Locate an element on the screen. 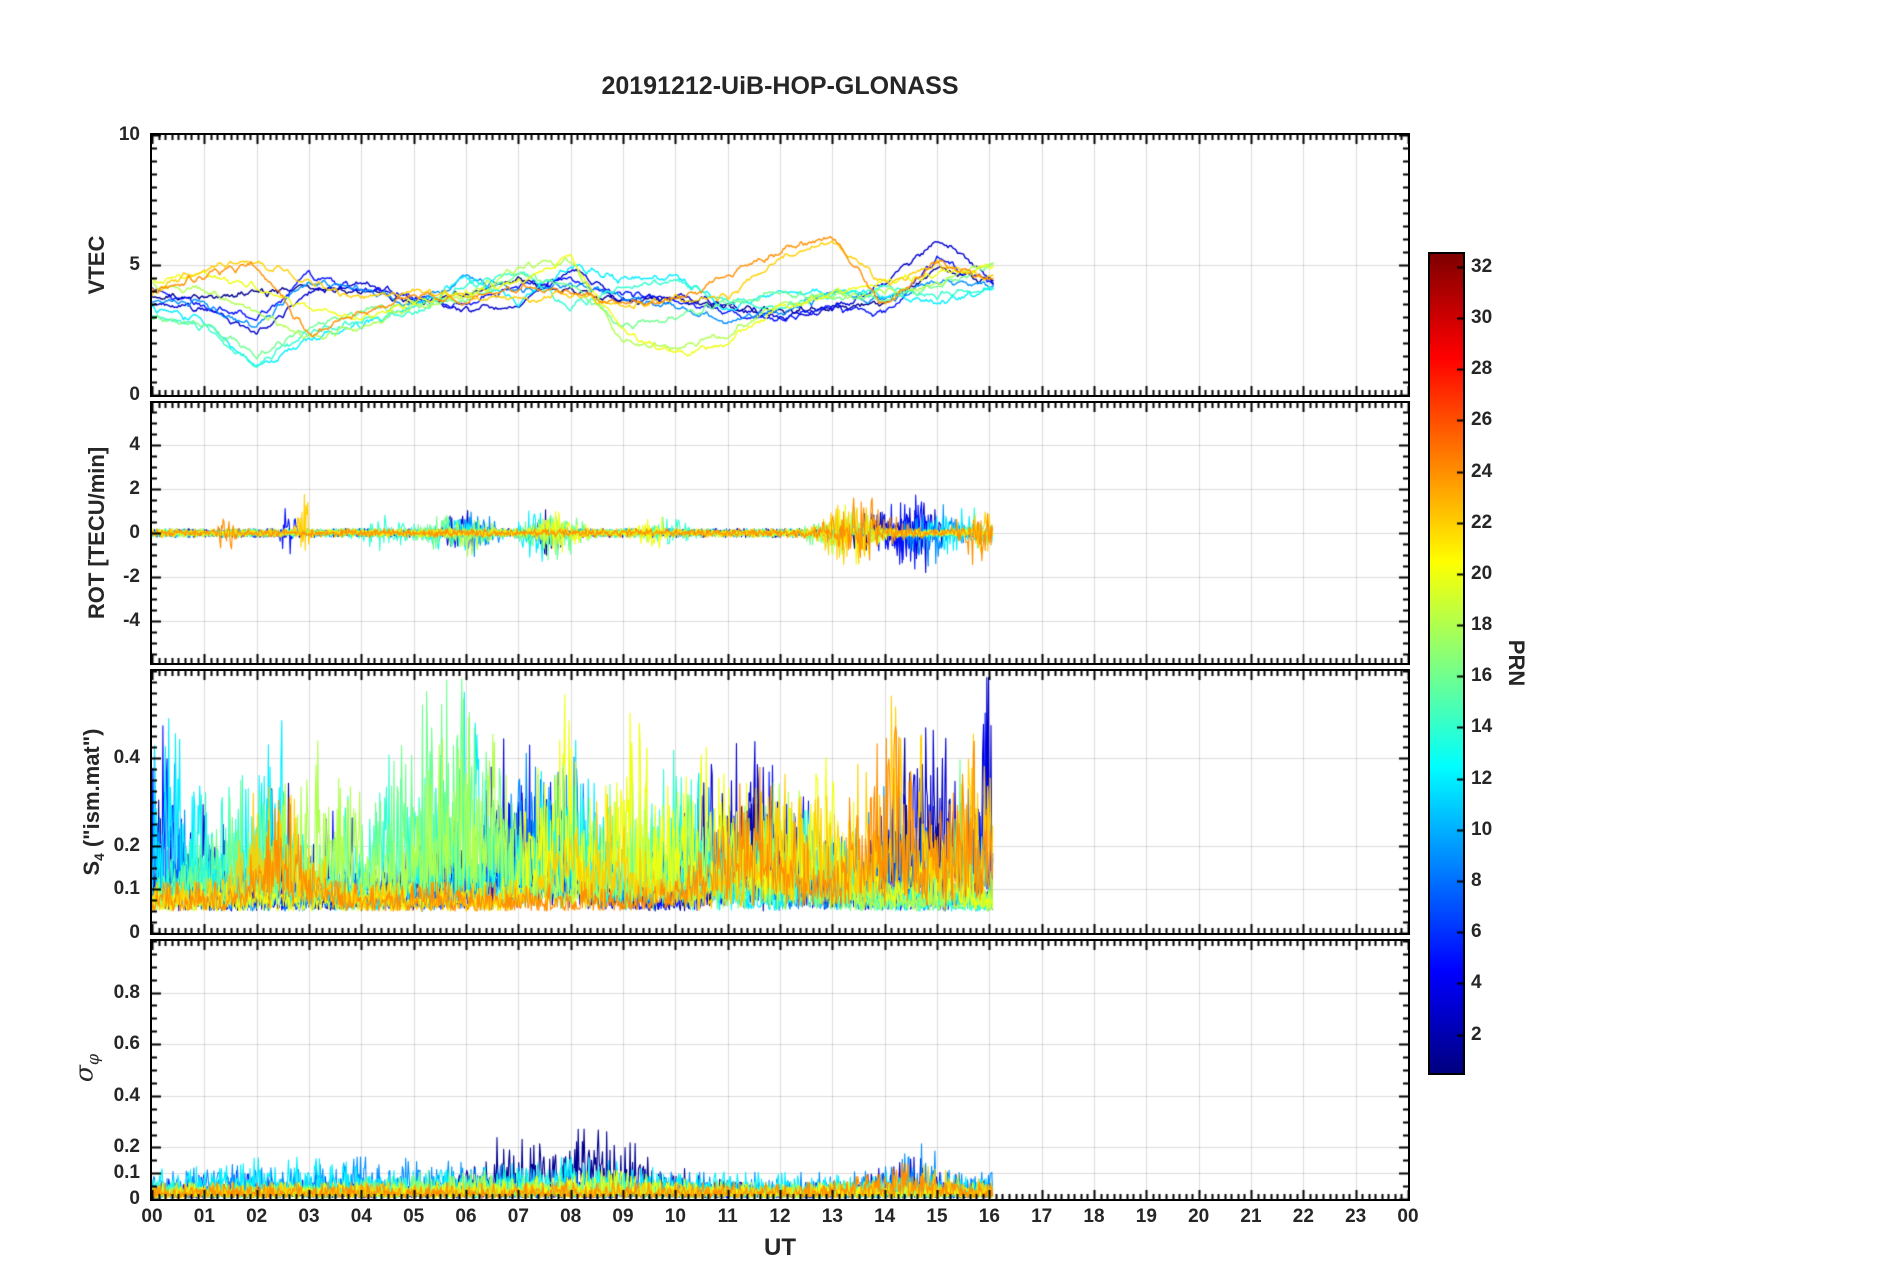 This screenshot has width=1902, height=1272. s4-axis-label-main: S is located at coordinates (91, 868).